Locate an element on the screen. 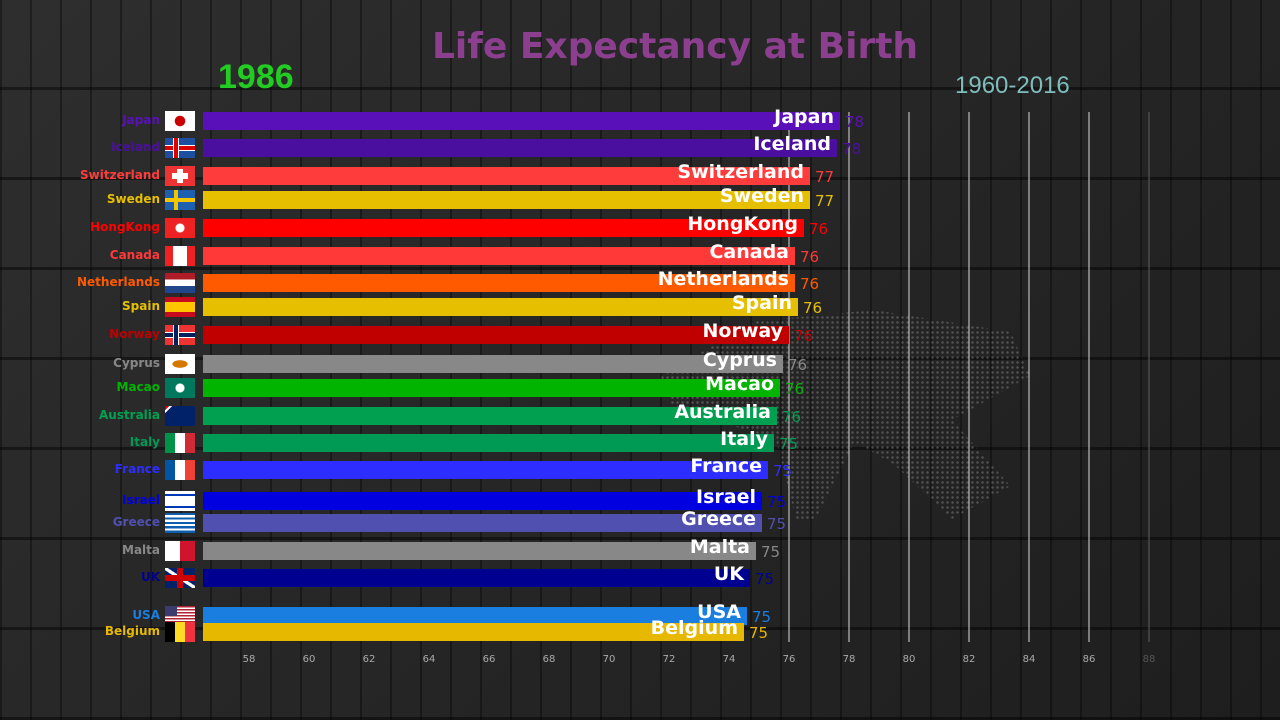  bar-france is located at coordinates (485, 470).